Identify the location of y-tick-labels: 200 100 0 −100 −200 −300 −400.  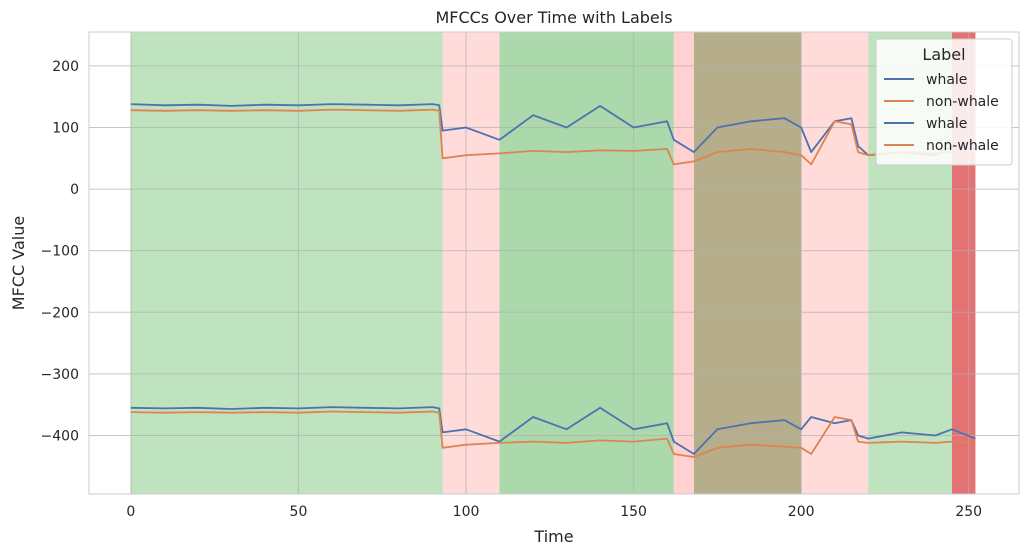
(60, 252).